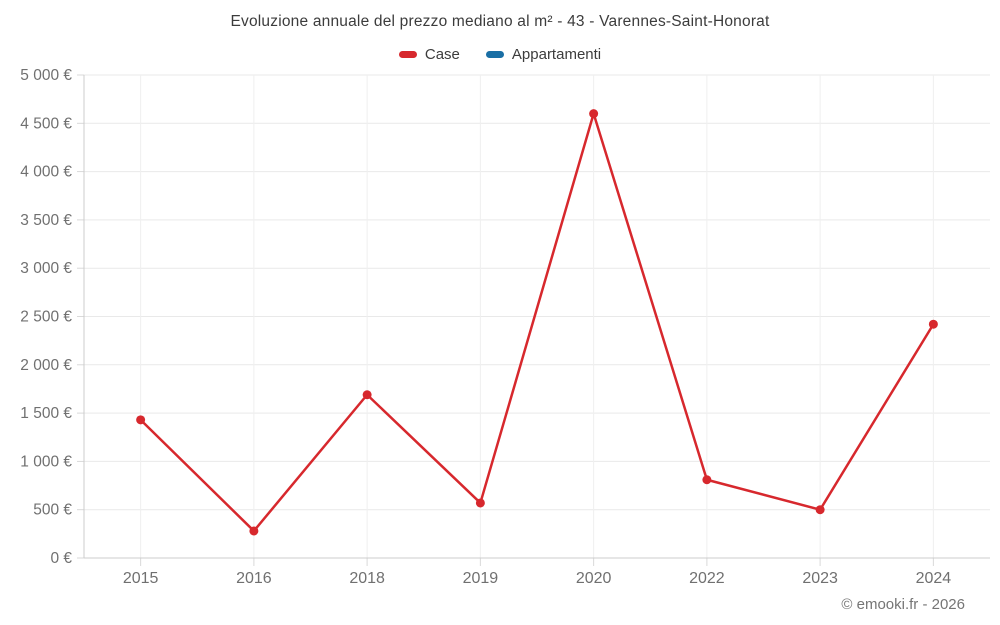 This screenshot has width=1000, height=625. Describe the element at coordinates (442, 54) in the screenshot. I see `legend-label-case: Case` at that location.